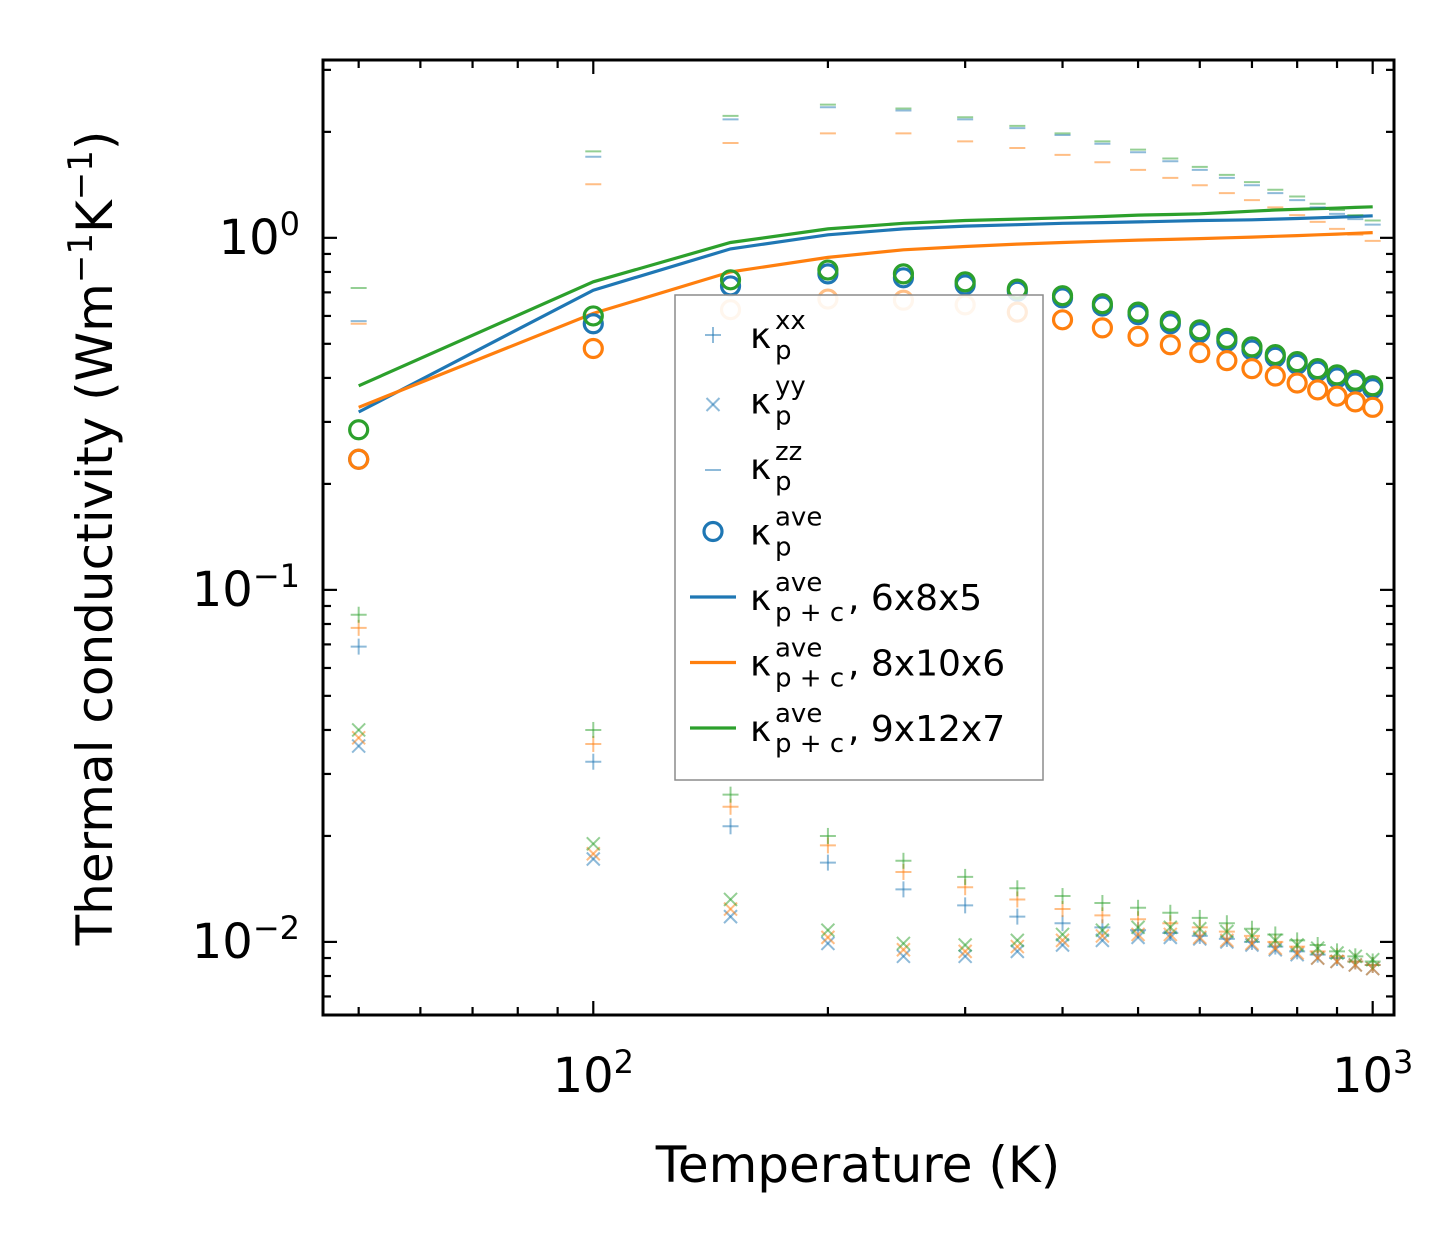  I want to click on legend-label-sup: xx, so click(790, 321).